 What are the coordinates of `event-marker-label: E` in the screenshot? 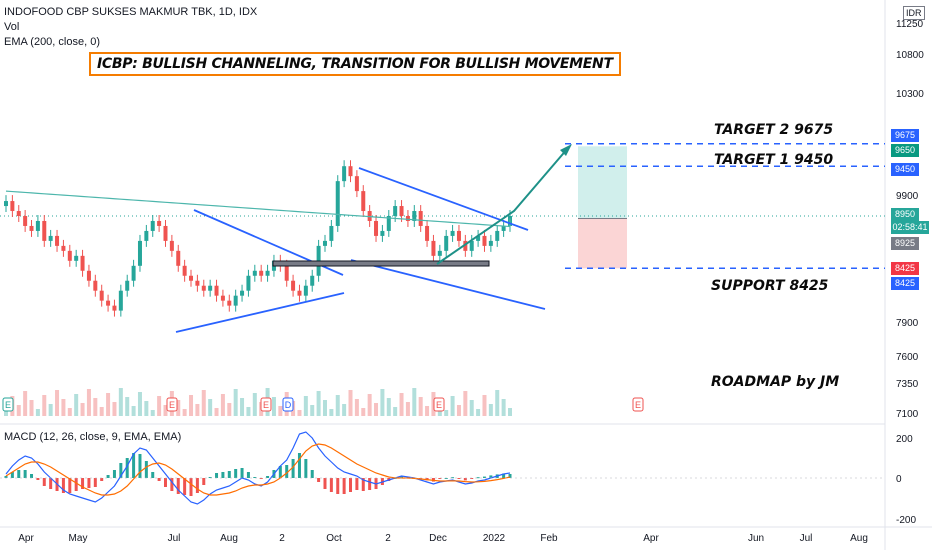 It's located at (8, 405).